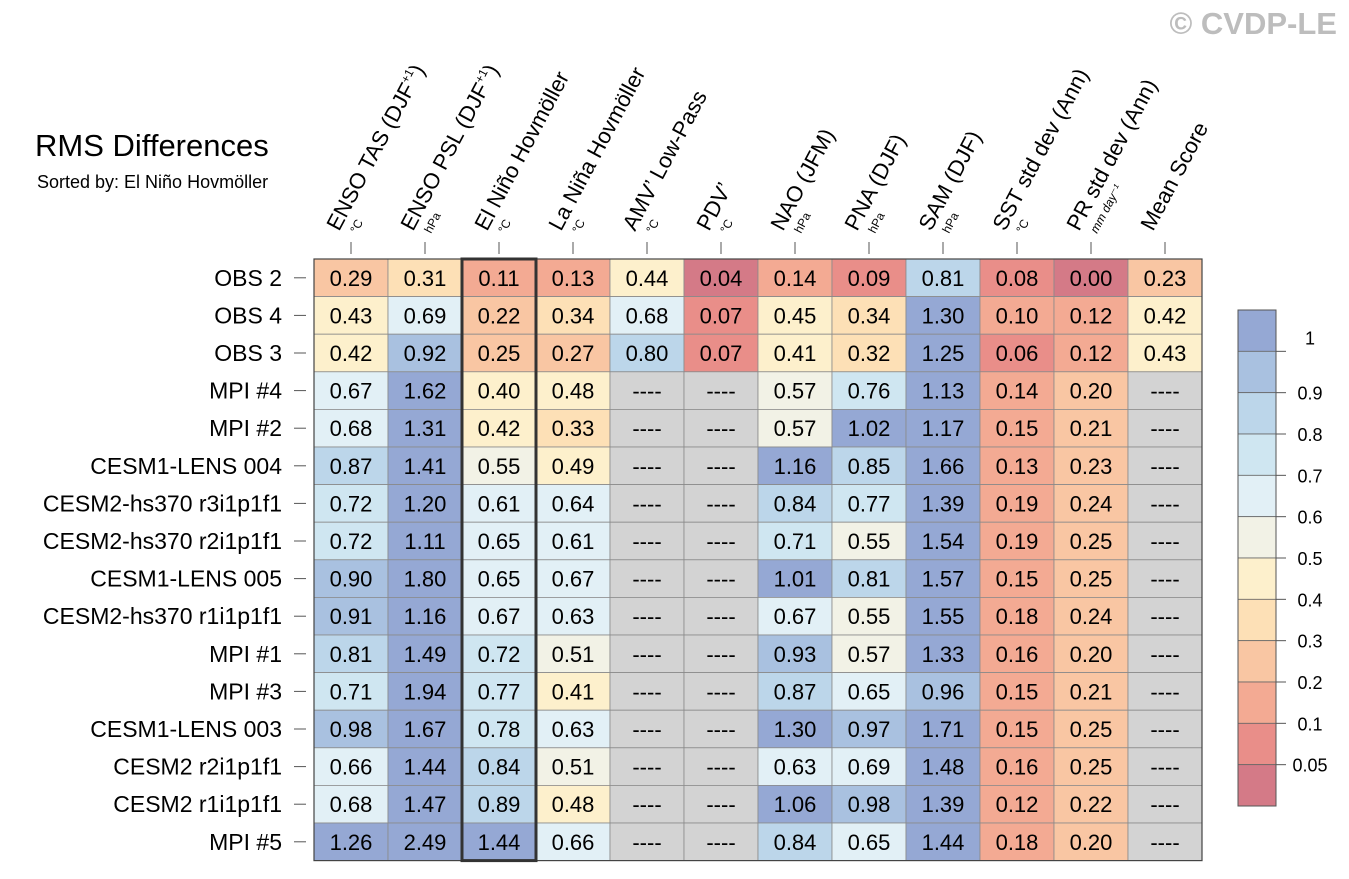  I want to click on cell-value: 1.39, so click(943, 503).